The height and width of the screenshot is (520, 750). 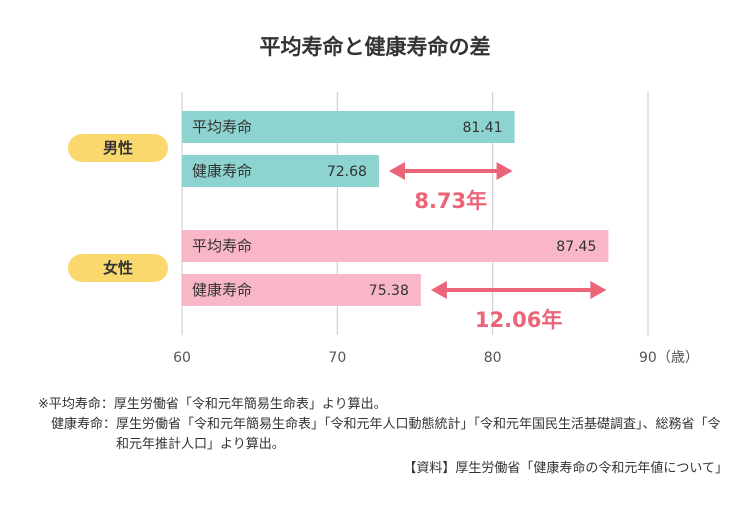 What do you see at coordinates (250, 404) in the screenshot?
I see `note-average-body: 厚生労働省「令和元年簡易生命表」より算出。` at bounding box center [250, 404].